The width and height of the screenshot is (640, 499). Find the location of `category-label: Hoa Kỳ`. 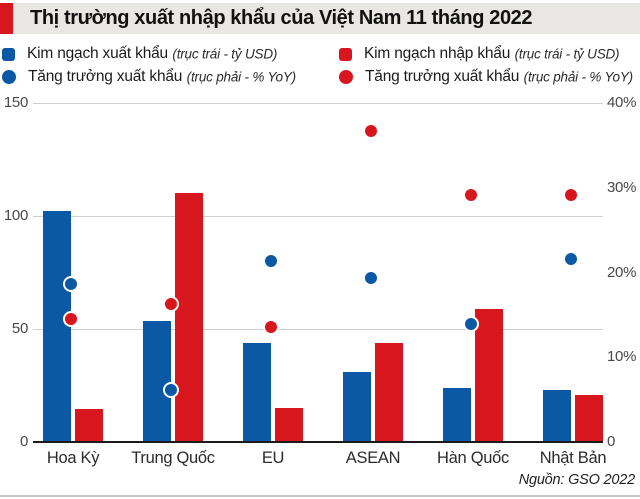

category-label: Hoa Kỳ is located at coordinates (73, 458).